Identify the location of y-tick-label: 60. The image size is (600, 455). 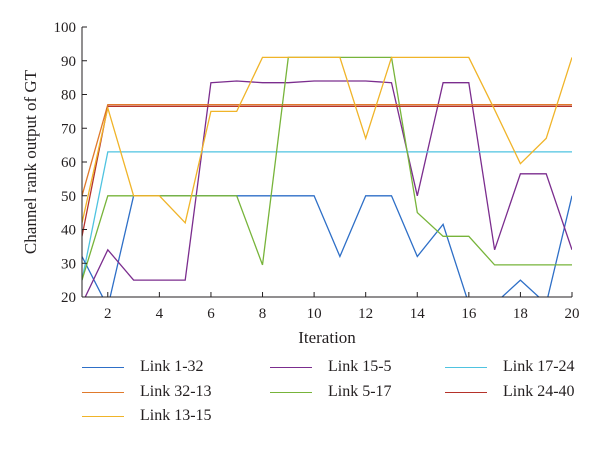
(68, 163).